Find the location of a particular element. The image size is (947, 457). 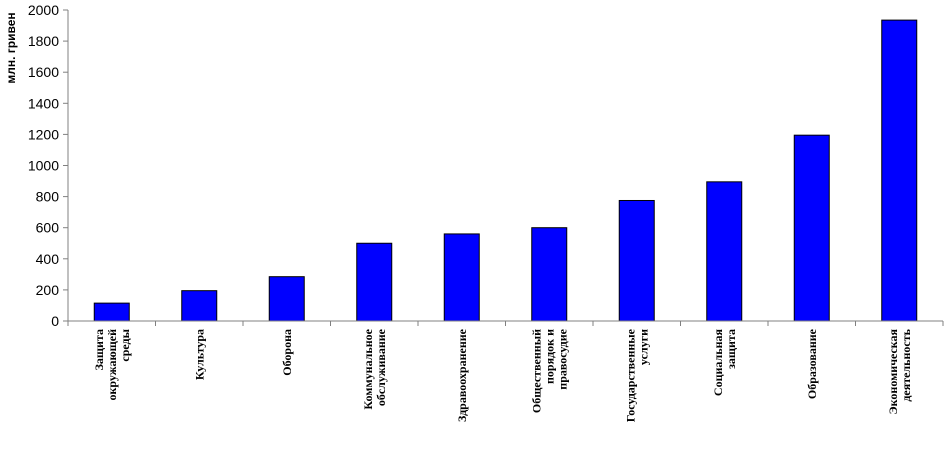

y-axis-title-group: млн. гривен is located at coordinates (11, 47).